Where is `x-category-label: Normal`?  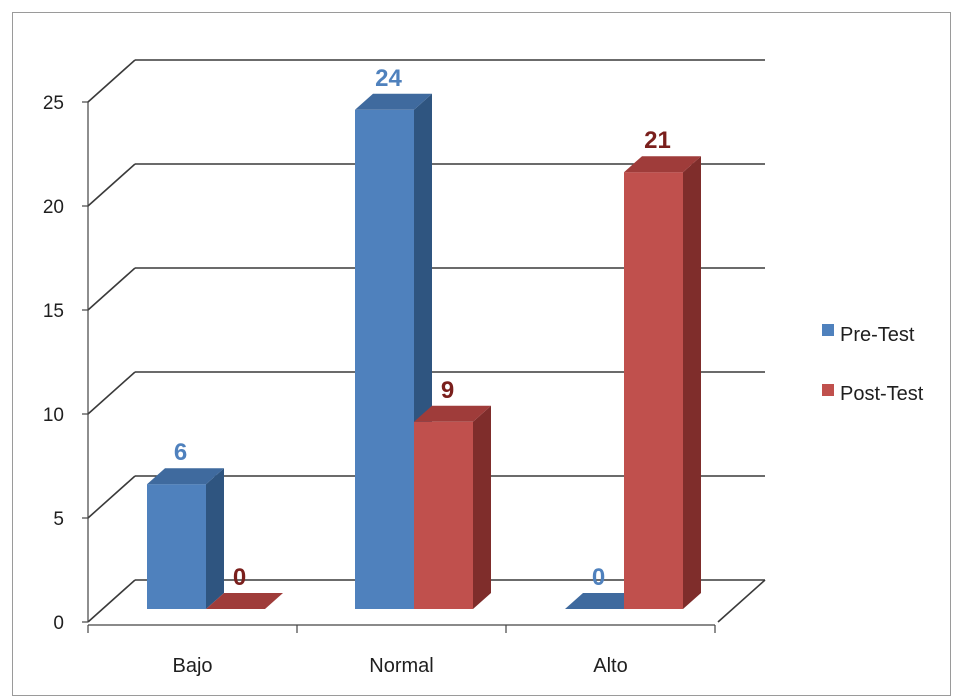 x-category-label: Normal is located at coordinates (401, 666).